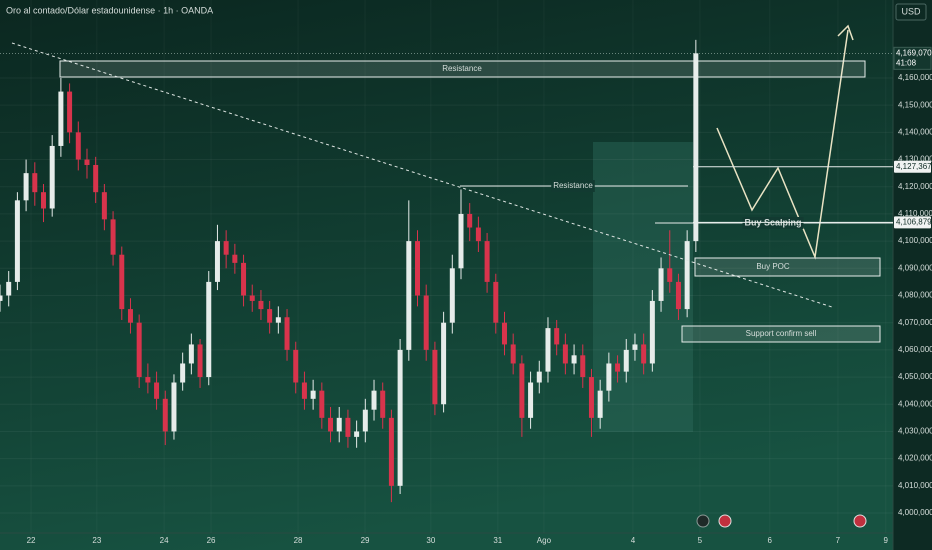 Image resolution: width=932 pixels, height=550 pixels. Describe the element at coordinates (497, 540) in the screenshot. I see `x-tick-label: 31` at that location.